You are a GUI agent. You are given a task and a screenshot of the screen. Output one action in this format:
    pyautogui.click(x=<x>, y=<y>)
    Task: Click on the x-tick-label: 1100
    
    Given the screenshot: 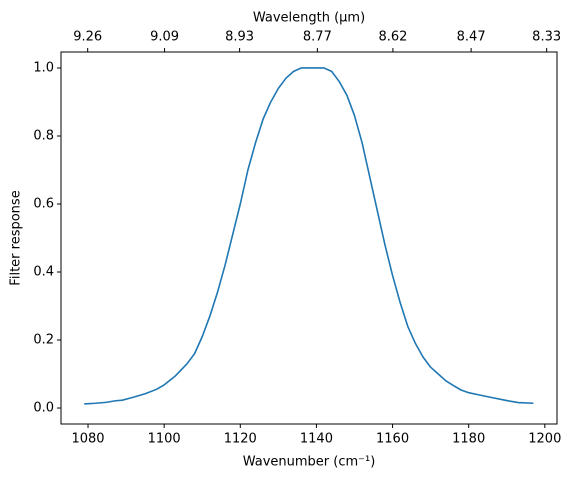 What is the action you would take?
    pyautogui.click(x=164, y=439)
    